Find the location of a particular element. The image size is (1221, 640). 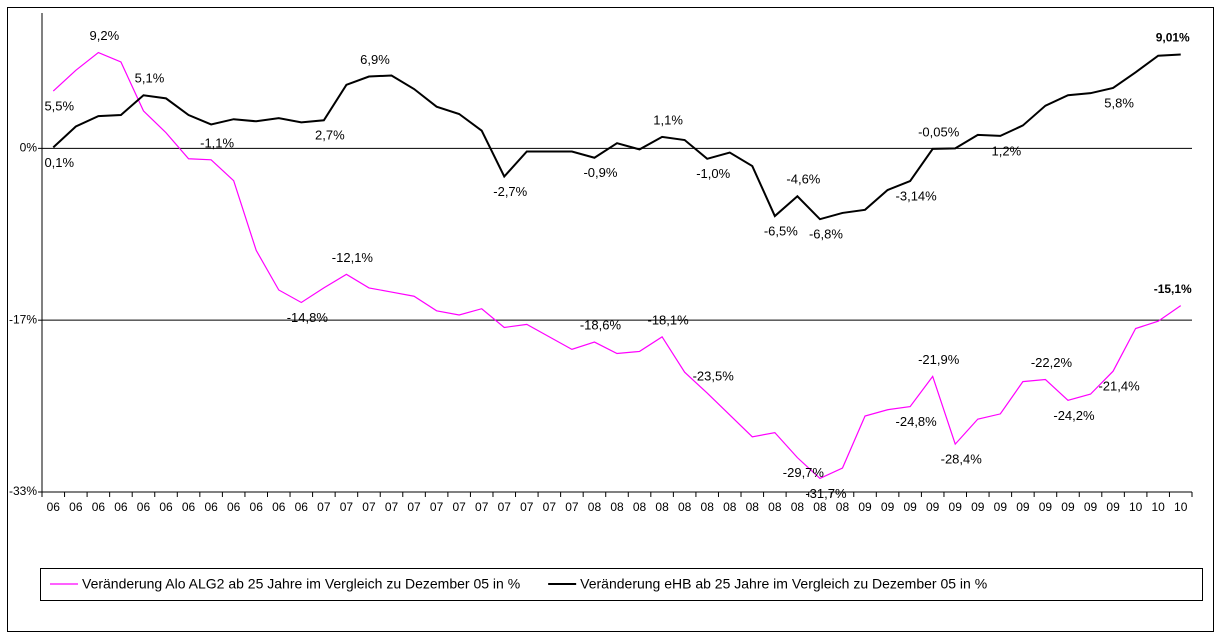

data-label: -14,8% is located at coordinates (308, 317).